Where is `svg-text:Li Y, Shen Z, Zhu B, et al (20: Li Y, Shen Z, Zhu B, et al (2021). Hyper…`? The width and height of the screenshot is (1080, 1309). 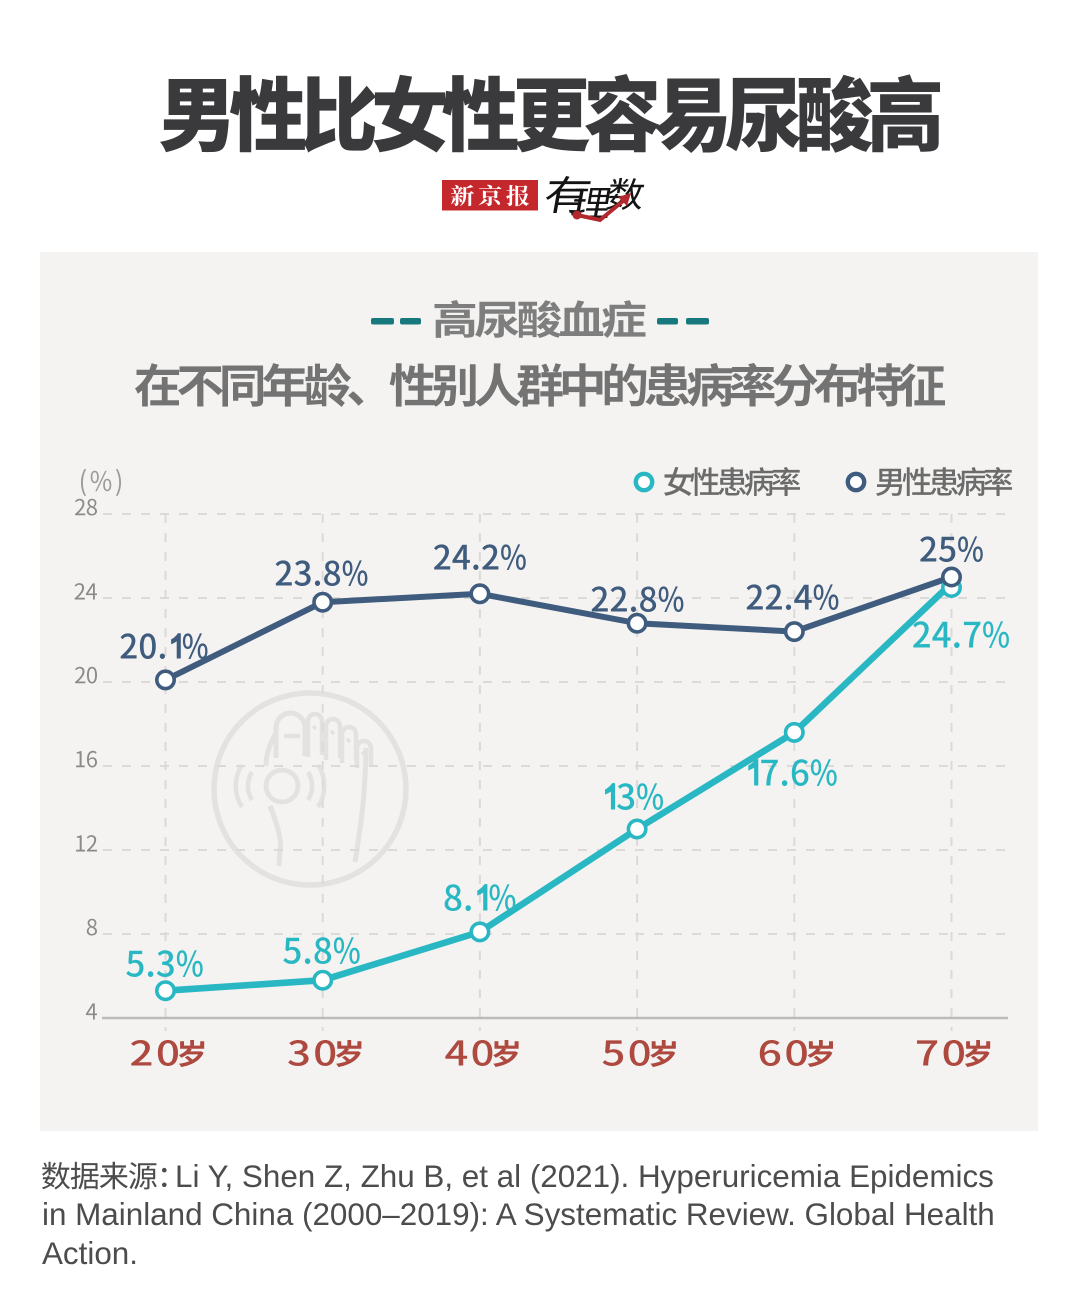 svg-text:Li Y, Shen Z, Zhu B, et al (20: Li Y, Shen Z, Zhu B, et al (2021). Hyper… is located at coordinates (584, 1176).